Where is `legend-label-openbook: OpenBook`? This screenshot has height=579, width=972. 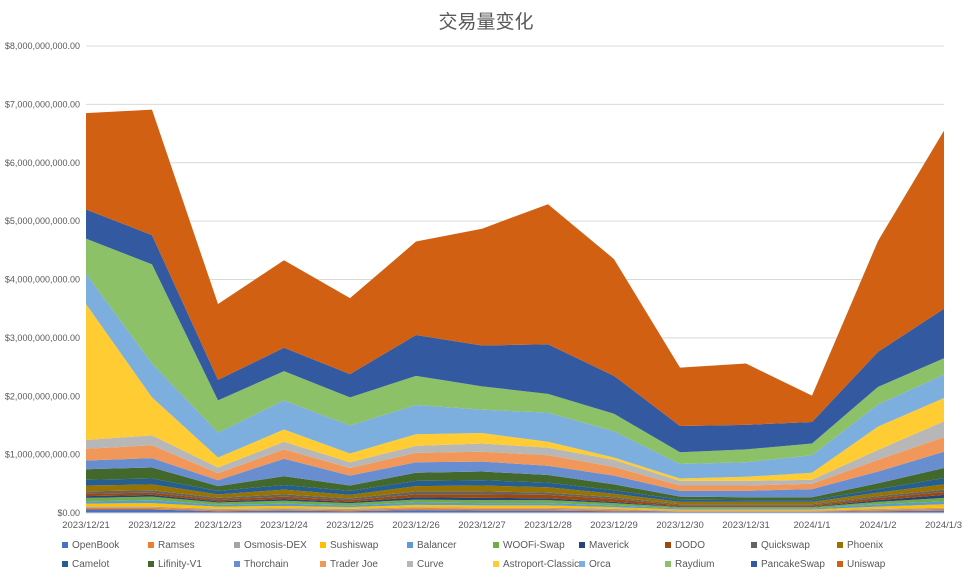 legend-label-openbook: OpenBook is located at coordinates (96, 545).